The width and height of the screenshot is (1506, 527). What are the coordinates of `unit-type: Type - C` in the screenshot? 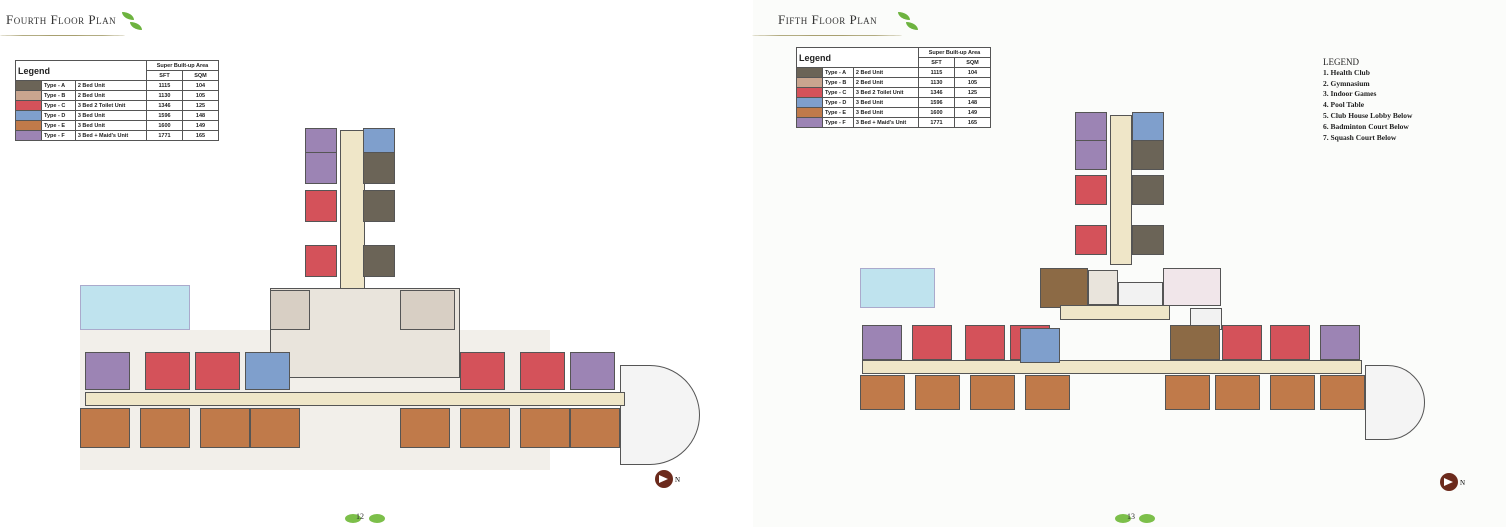 It's located at (58, 105).